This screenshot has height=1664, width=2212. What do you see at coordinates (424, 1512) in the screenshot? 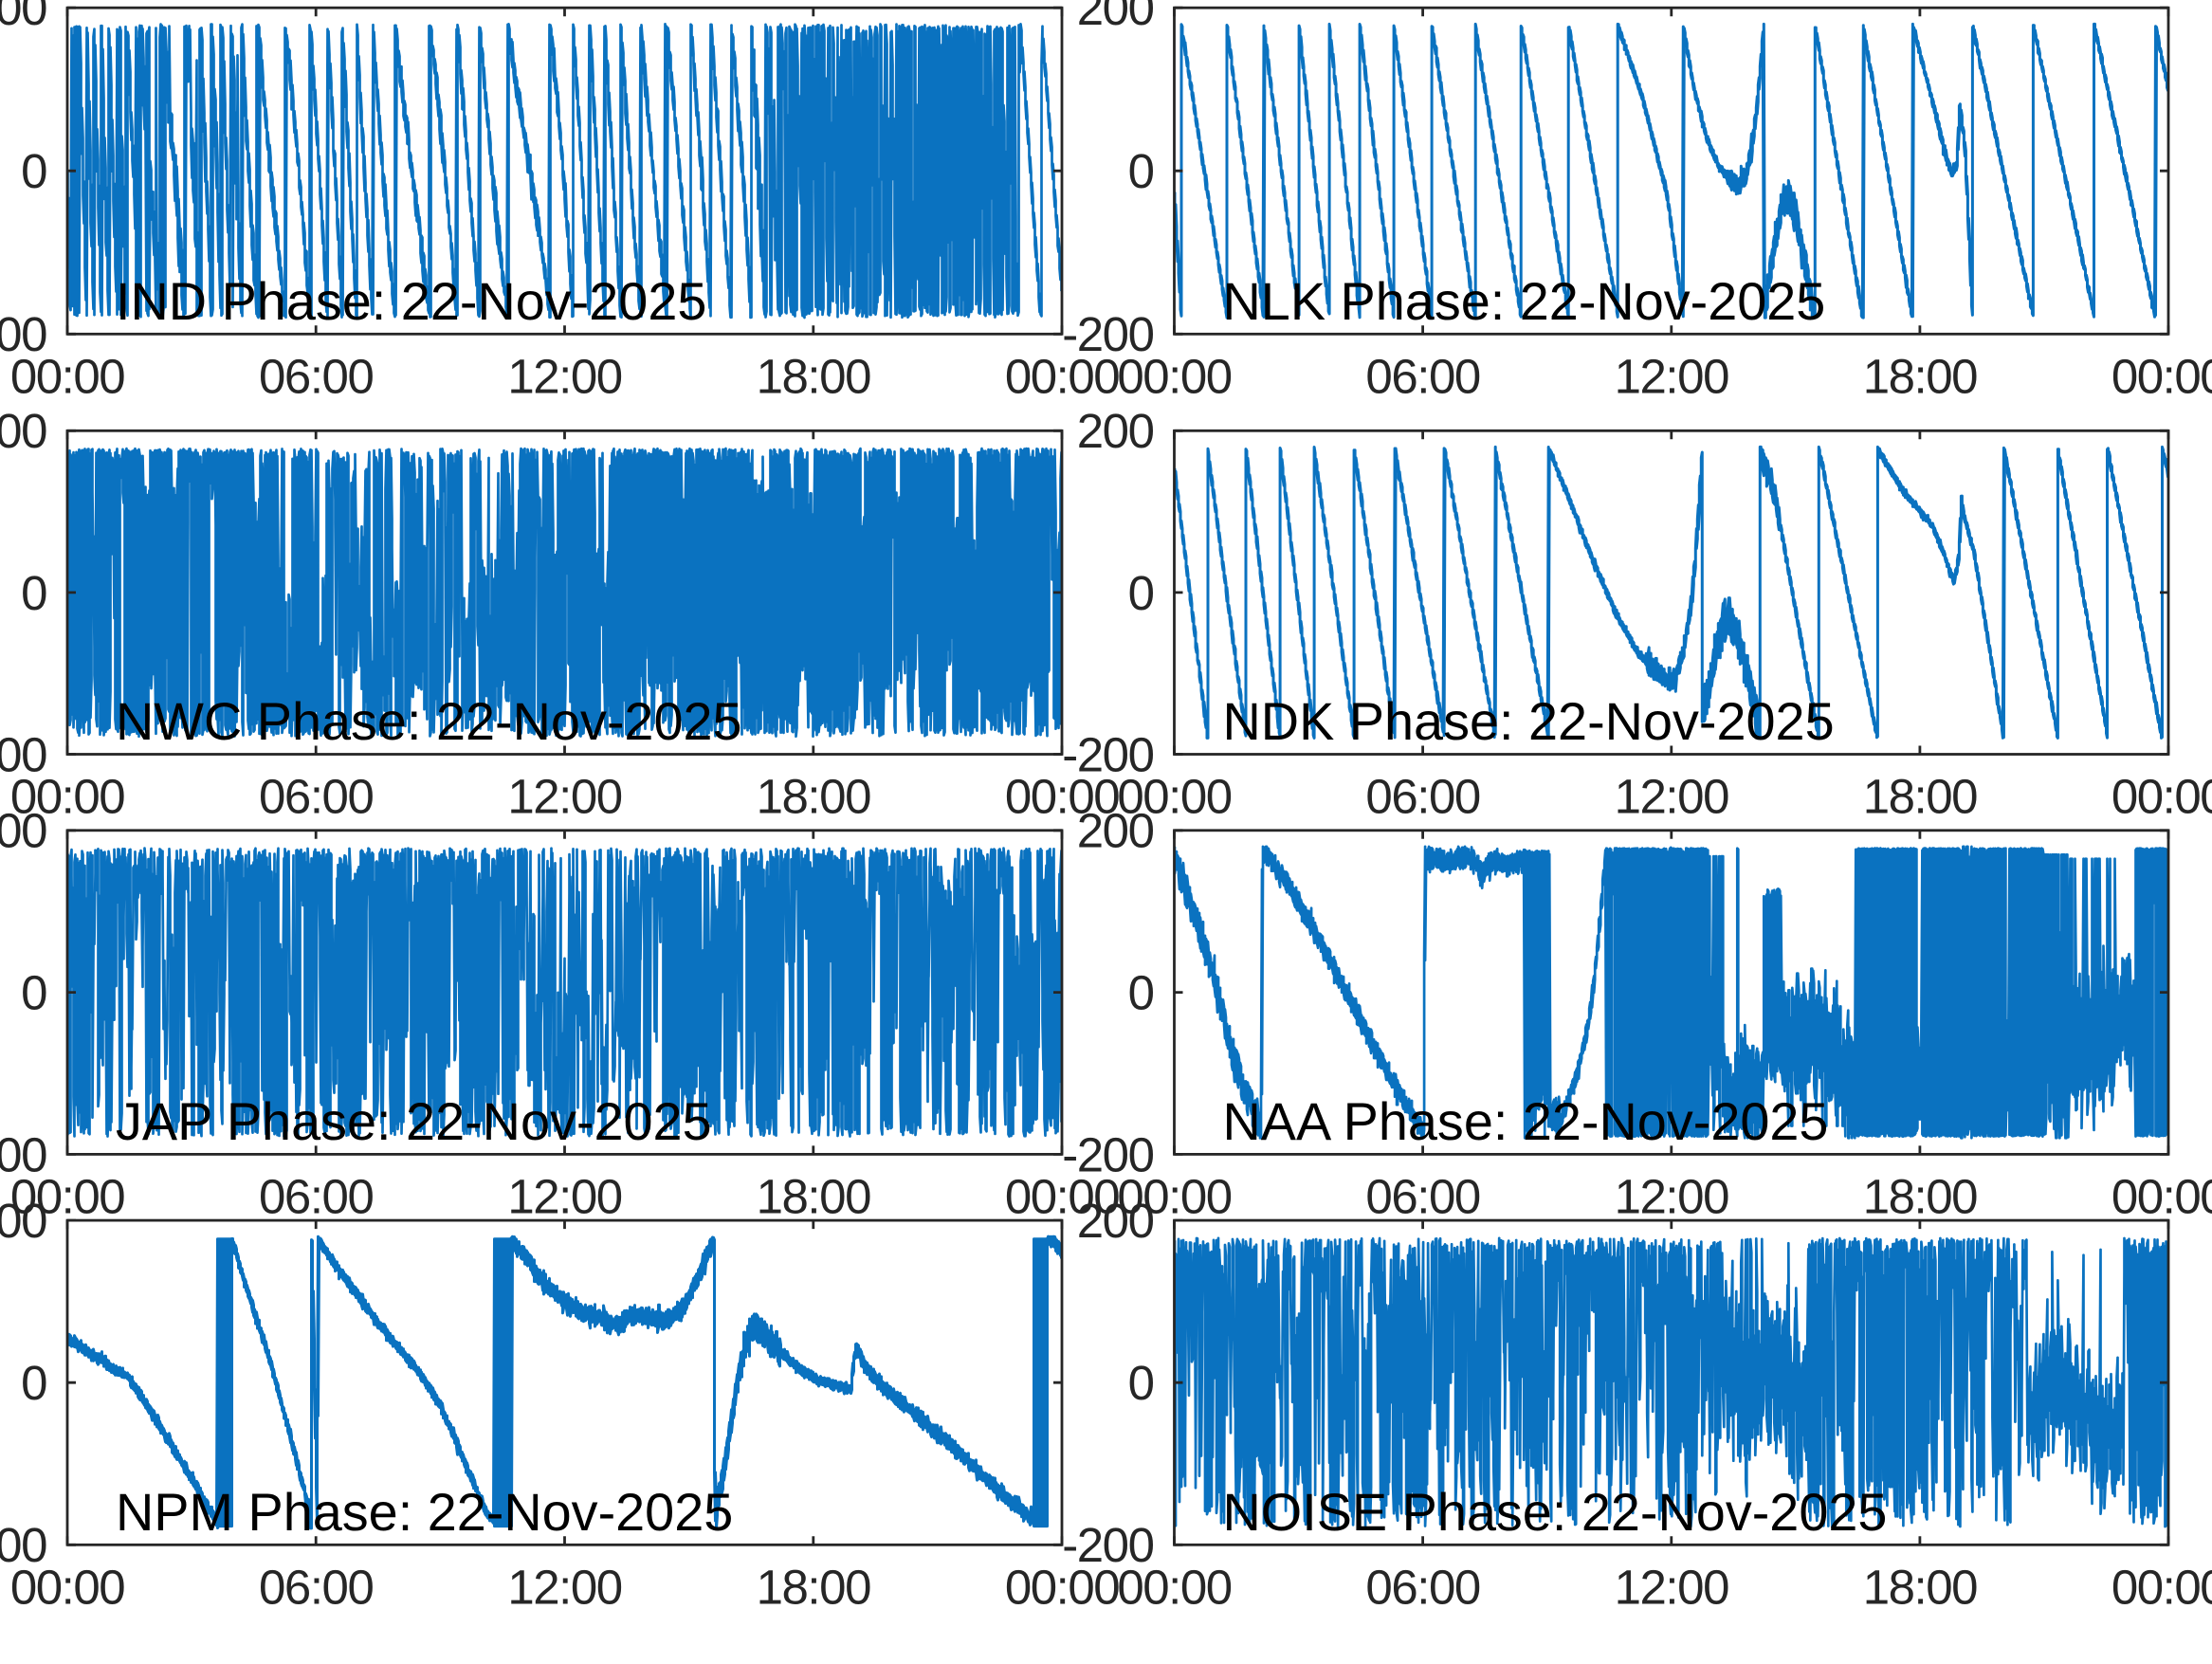
I see `svg-text: NPM Phase: 22-Nov-2025` at bounding box center [424, 1512].